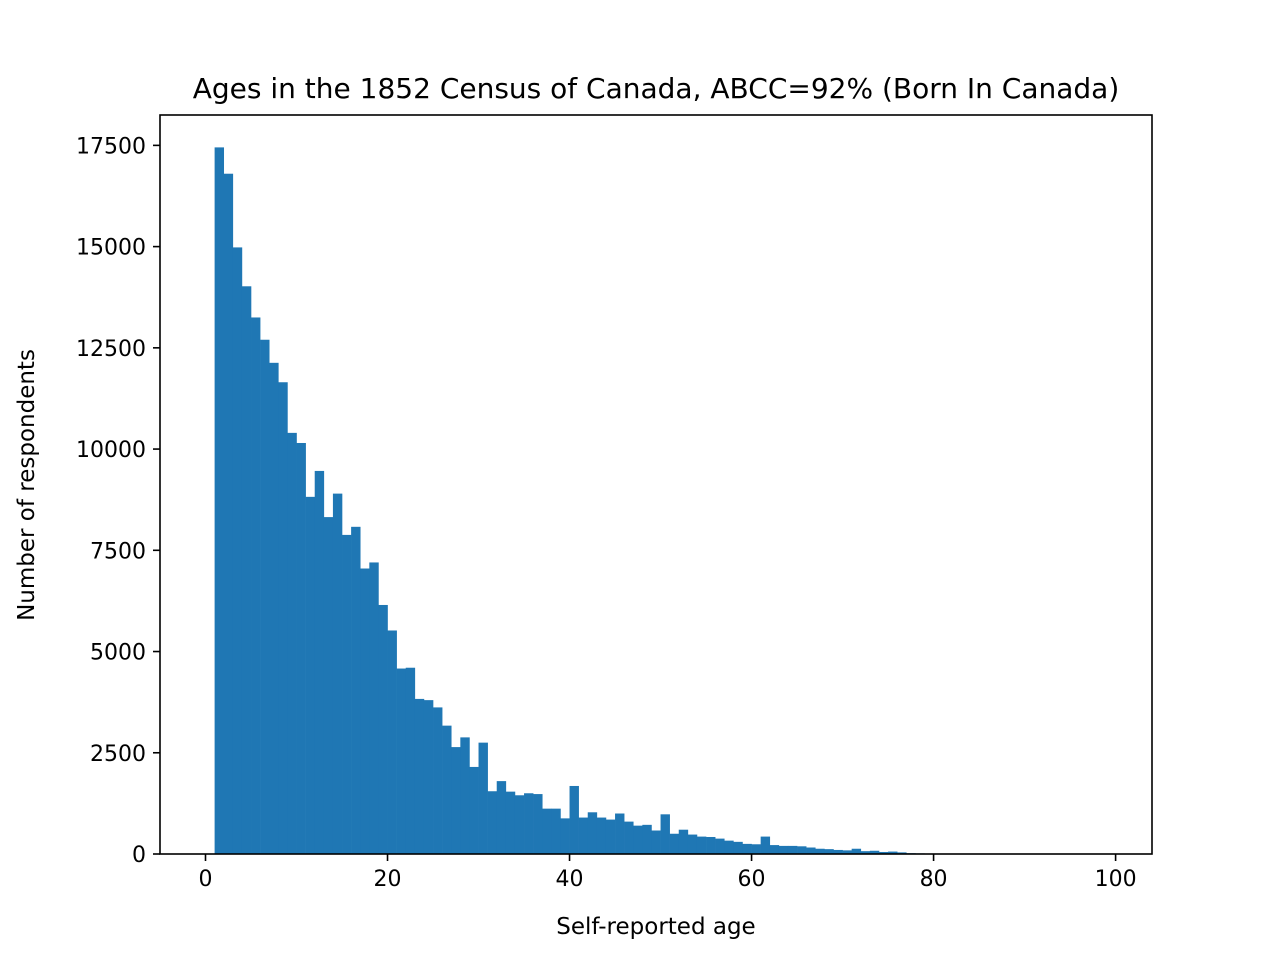 This screenshot has width=1280, height=960. I want to click on x-tick-label: 60, so click(752, 879).